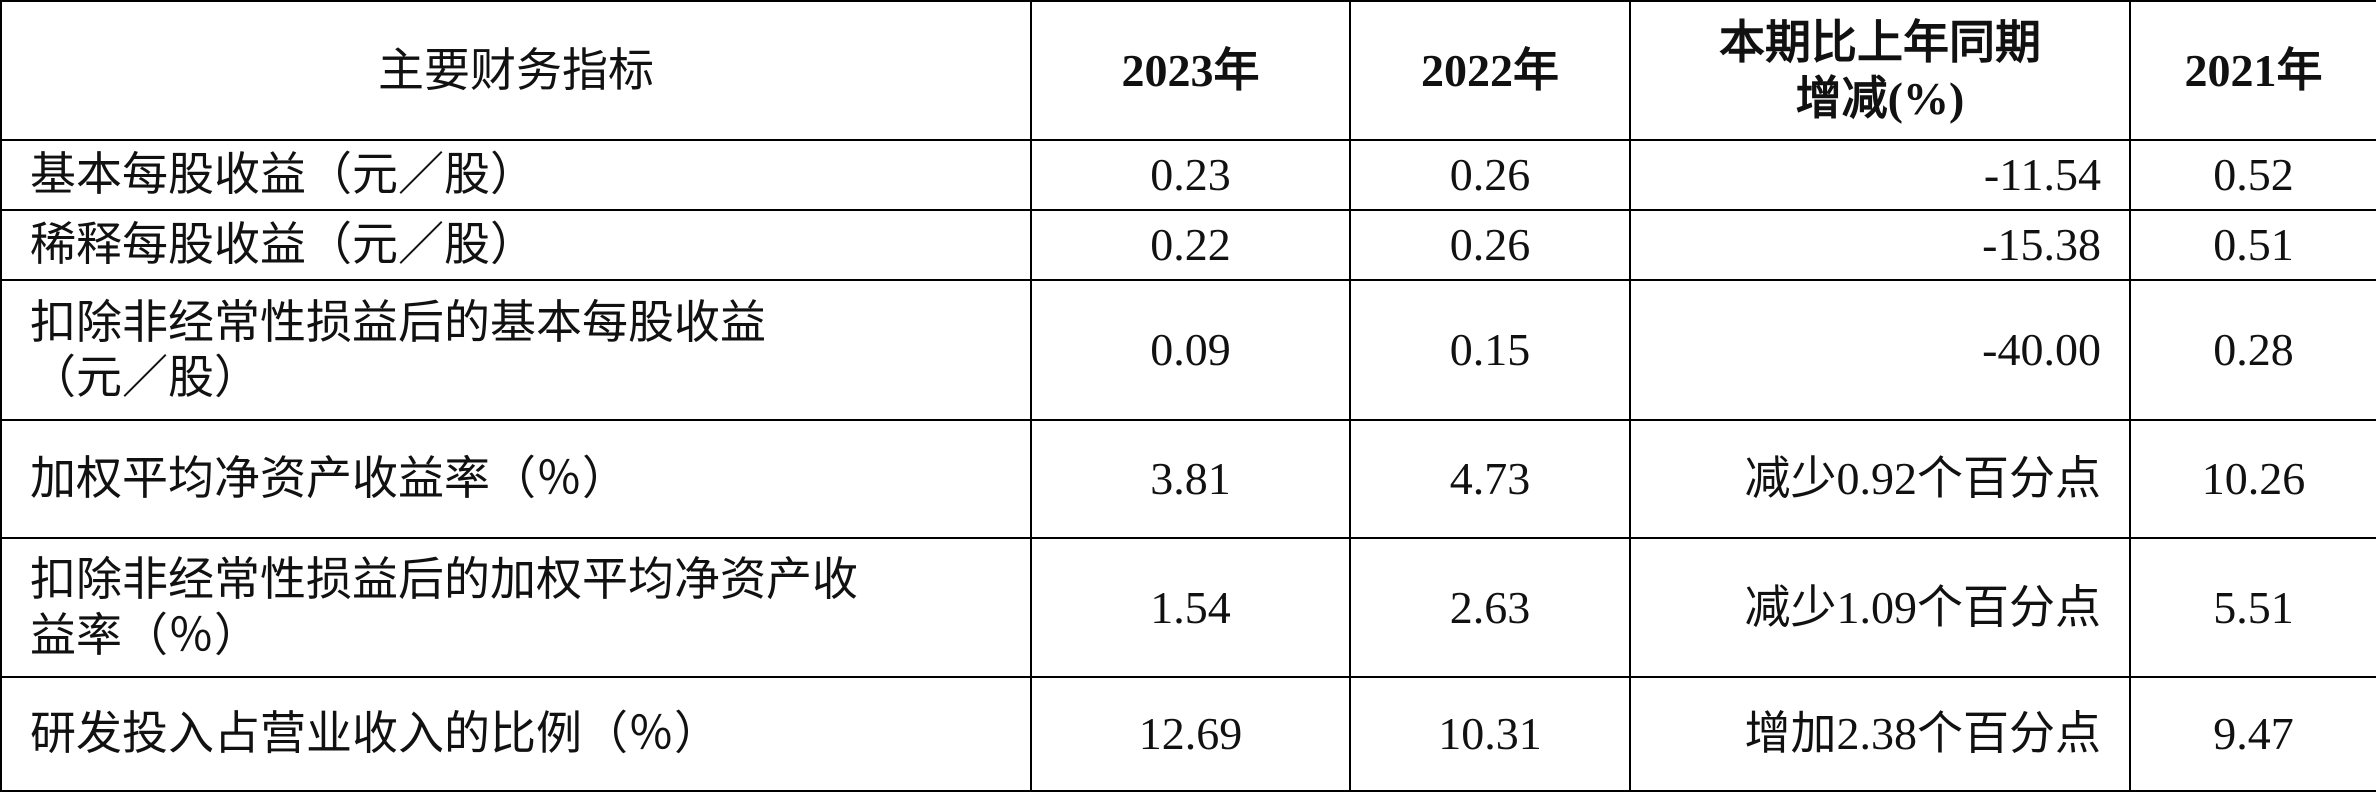 This screenshot has width=2376, height=792. I want to click on row-label: 基本每股收益（元／股）, so click(516, 175).